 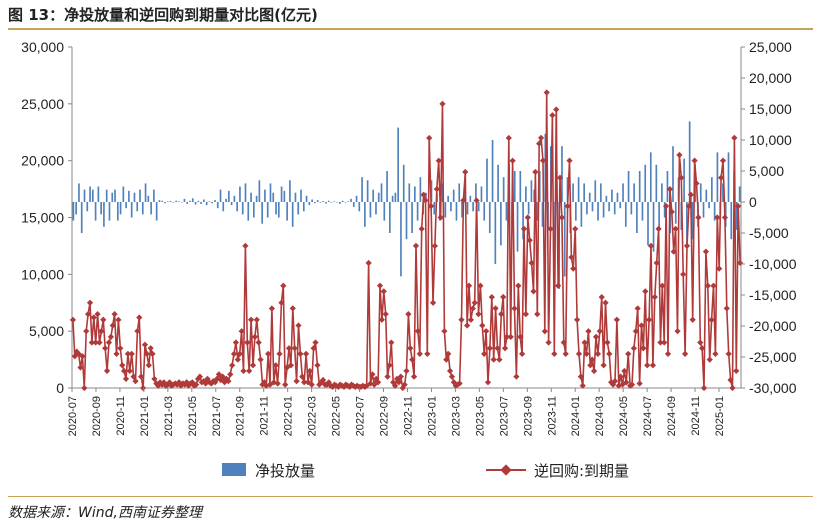 I want to click on x-tick-label: 2022-03, so click(x=313, y=416).